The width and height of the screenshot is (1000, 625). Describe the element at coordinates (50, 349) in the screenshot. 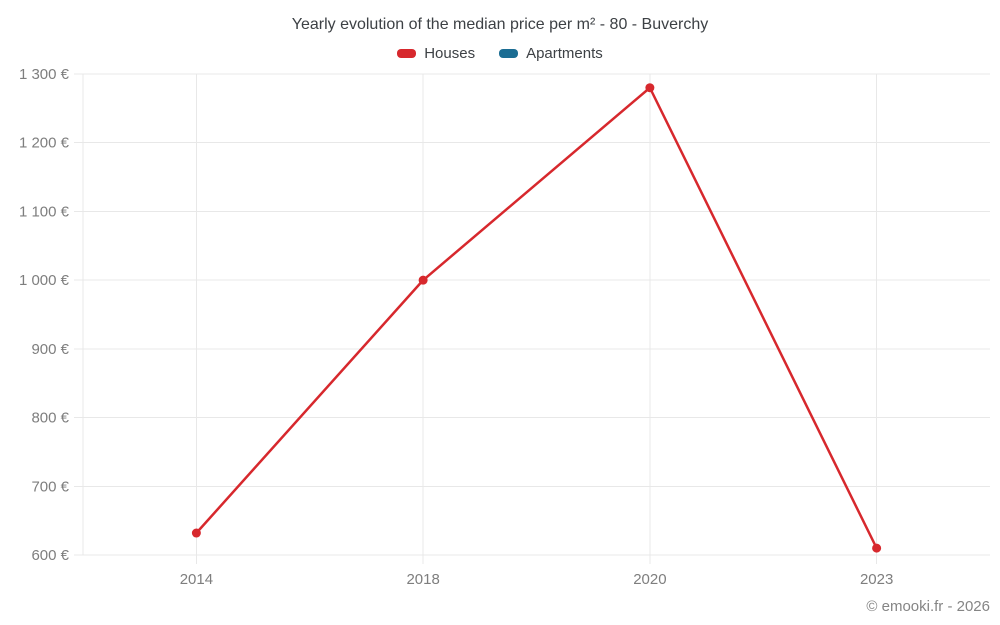

I see `y-axis-tick-label: 900 €` at that location.